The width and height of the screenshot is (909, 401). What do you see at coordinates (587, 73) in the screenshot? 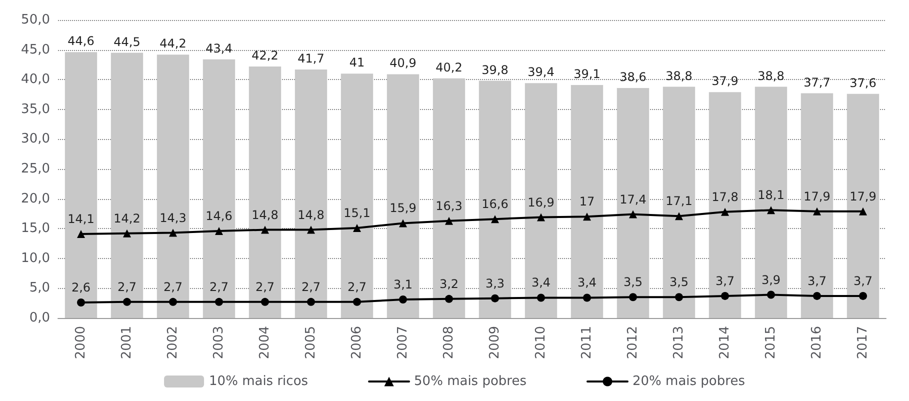
I see `data-label: 39,1` at bounding box center [587, 73].